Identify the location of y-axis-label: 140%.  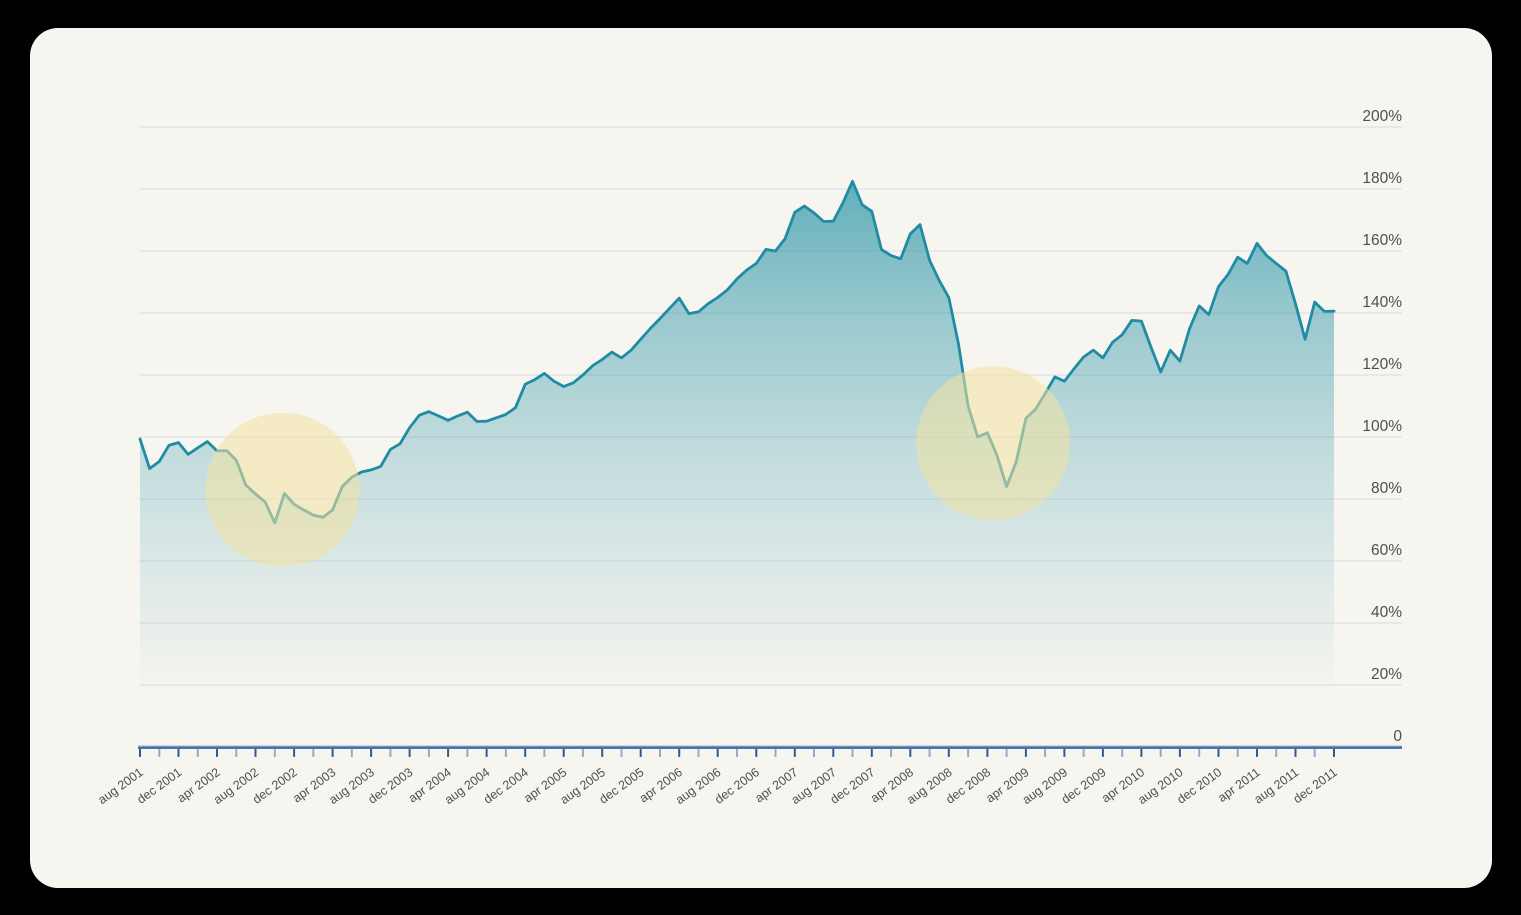
(1382, 302).